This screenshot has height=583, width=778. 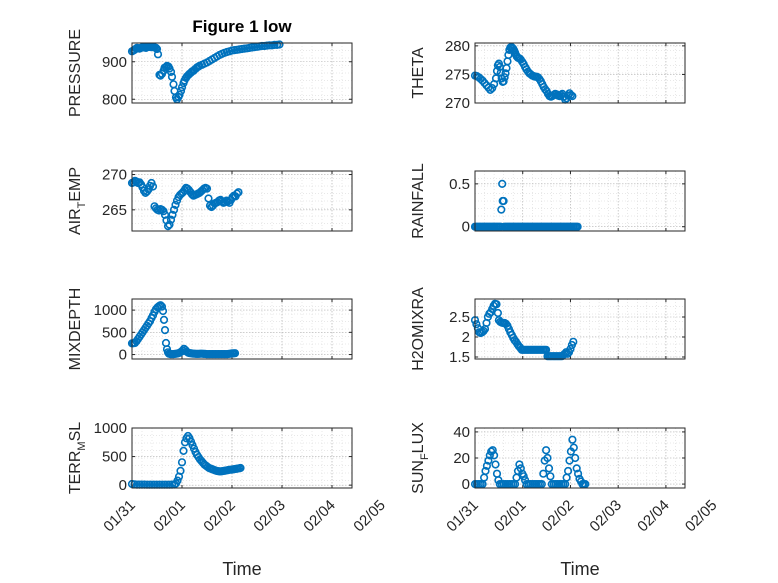 I want to click on y-axis-label-text: PRESSURE, so click(x=75, y=73).